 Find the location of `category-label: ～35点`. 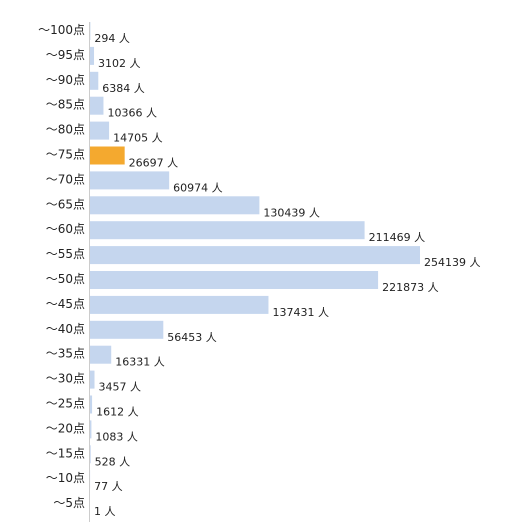

category-label: ～35点 is located at coordinates (65, 354).